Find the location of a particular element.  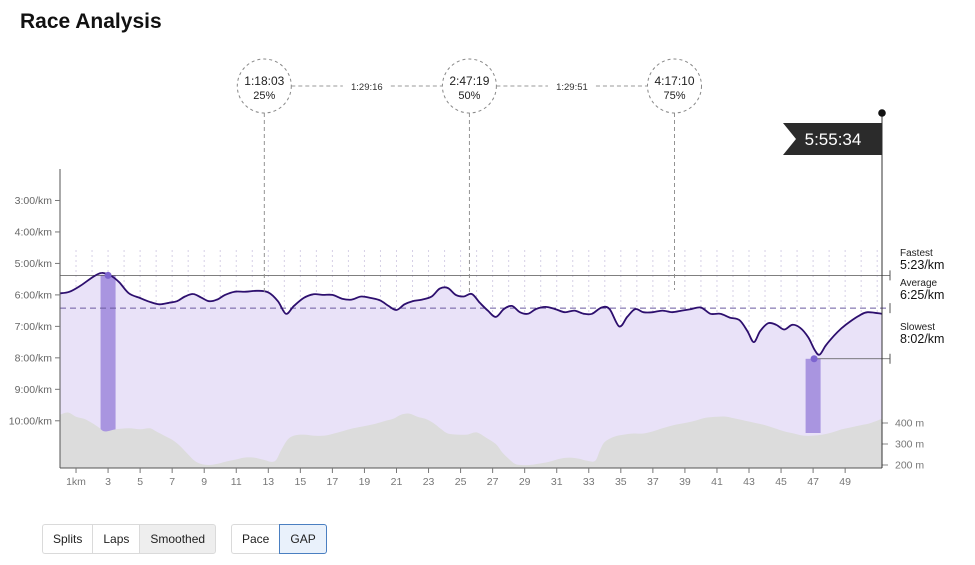

x-tick-label: 33 is located at coordinates (589, 482).